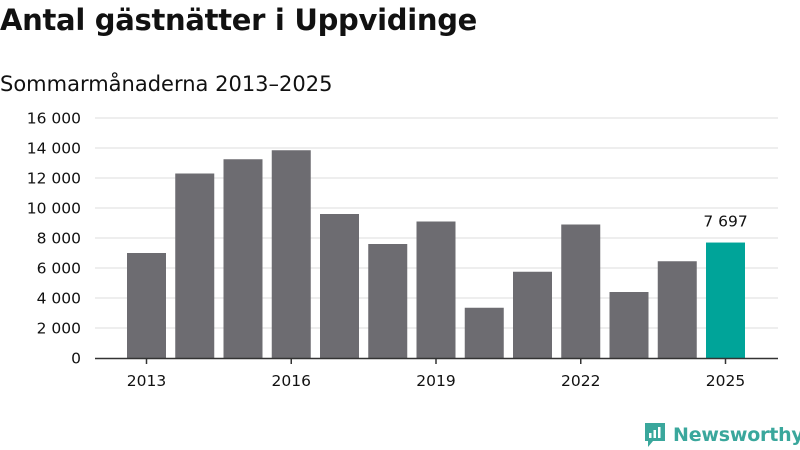 Image resolution: width=800 pixels, height=450 pixels. Describe the element at coordinates (54, 149) in the screenshot. I see `y-tick-label: 14 000` at that location.